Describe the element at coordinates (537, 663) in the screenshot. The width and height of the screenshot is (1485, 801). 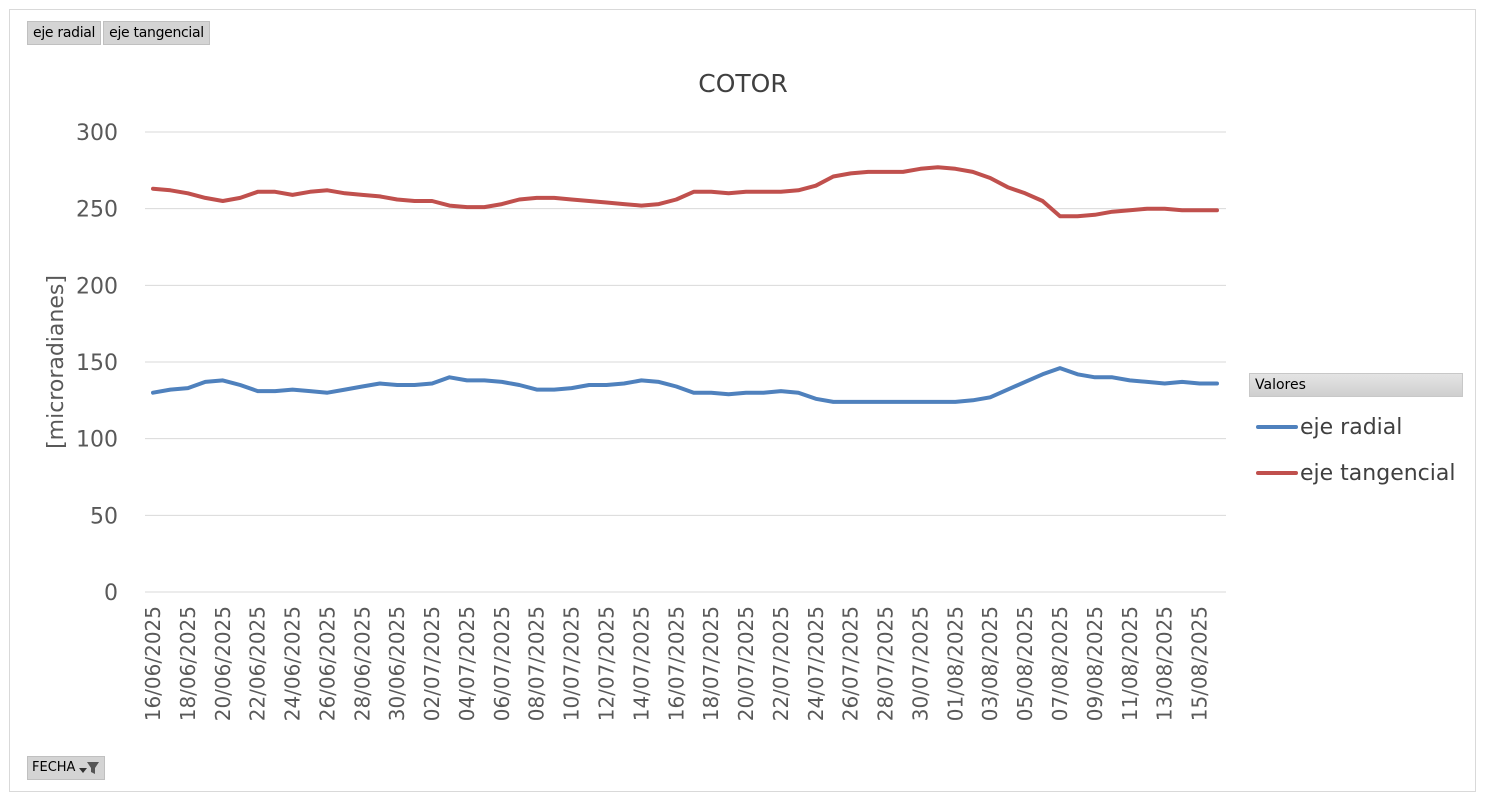
I see `x-tick-label: 08/07/2025` at that location.